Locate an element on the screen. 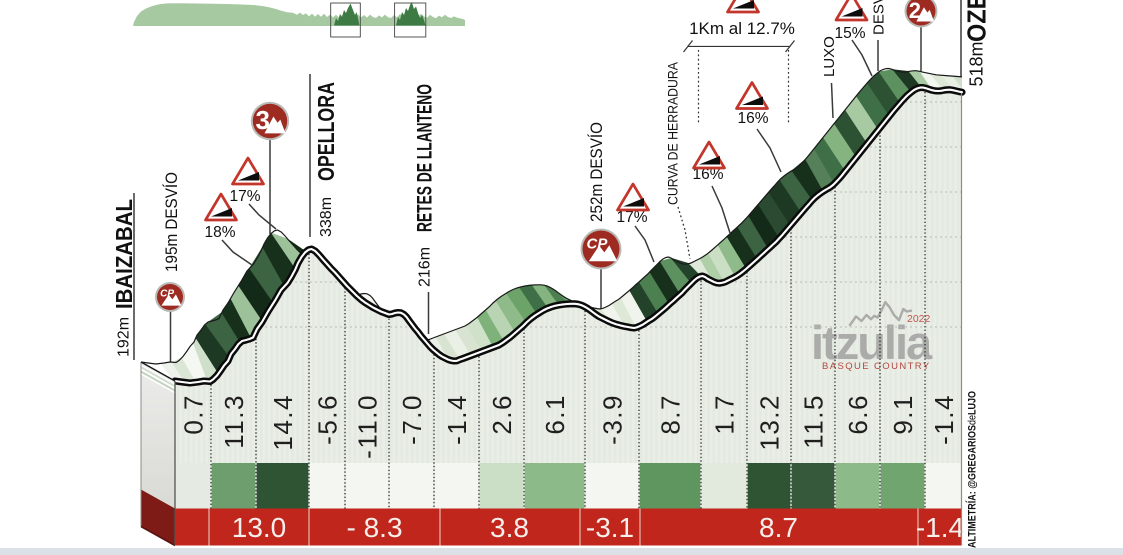  svg-text: BASQUE COUNTRY is located at coordinates (876, 366).